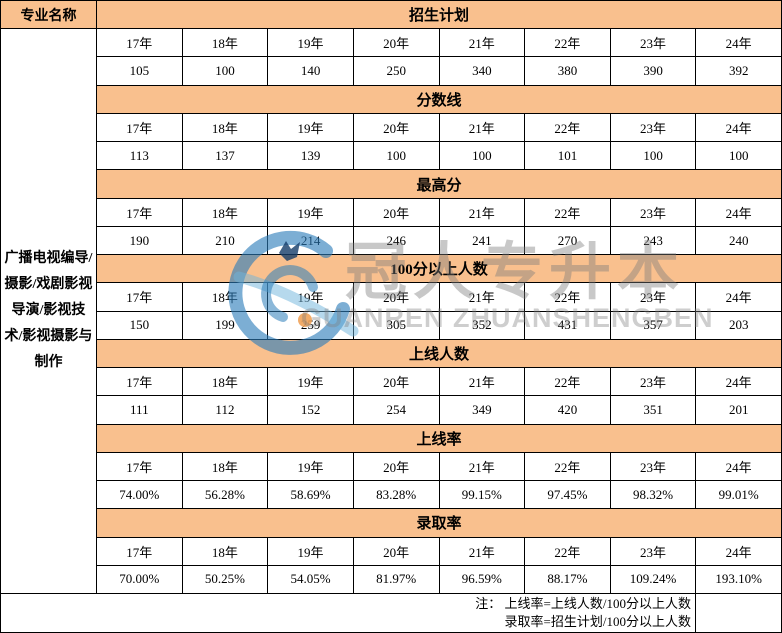 This screenshot has height=633, width=782. What do you see at coordinates (567, 410) in the screenshot?
I see `value-cell: 420` at bounding box center [567, 410].